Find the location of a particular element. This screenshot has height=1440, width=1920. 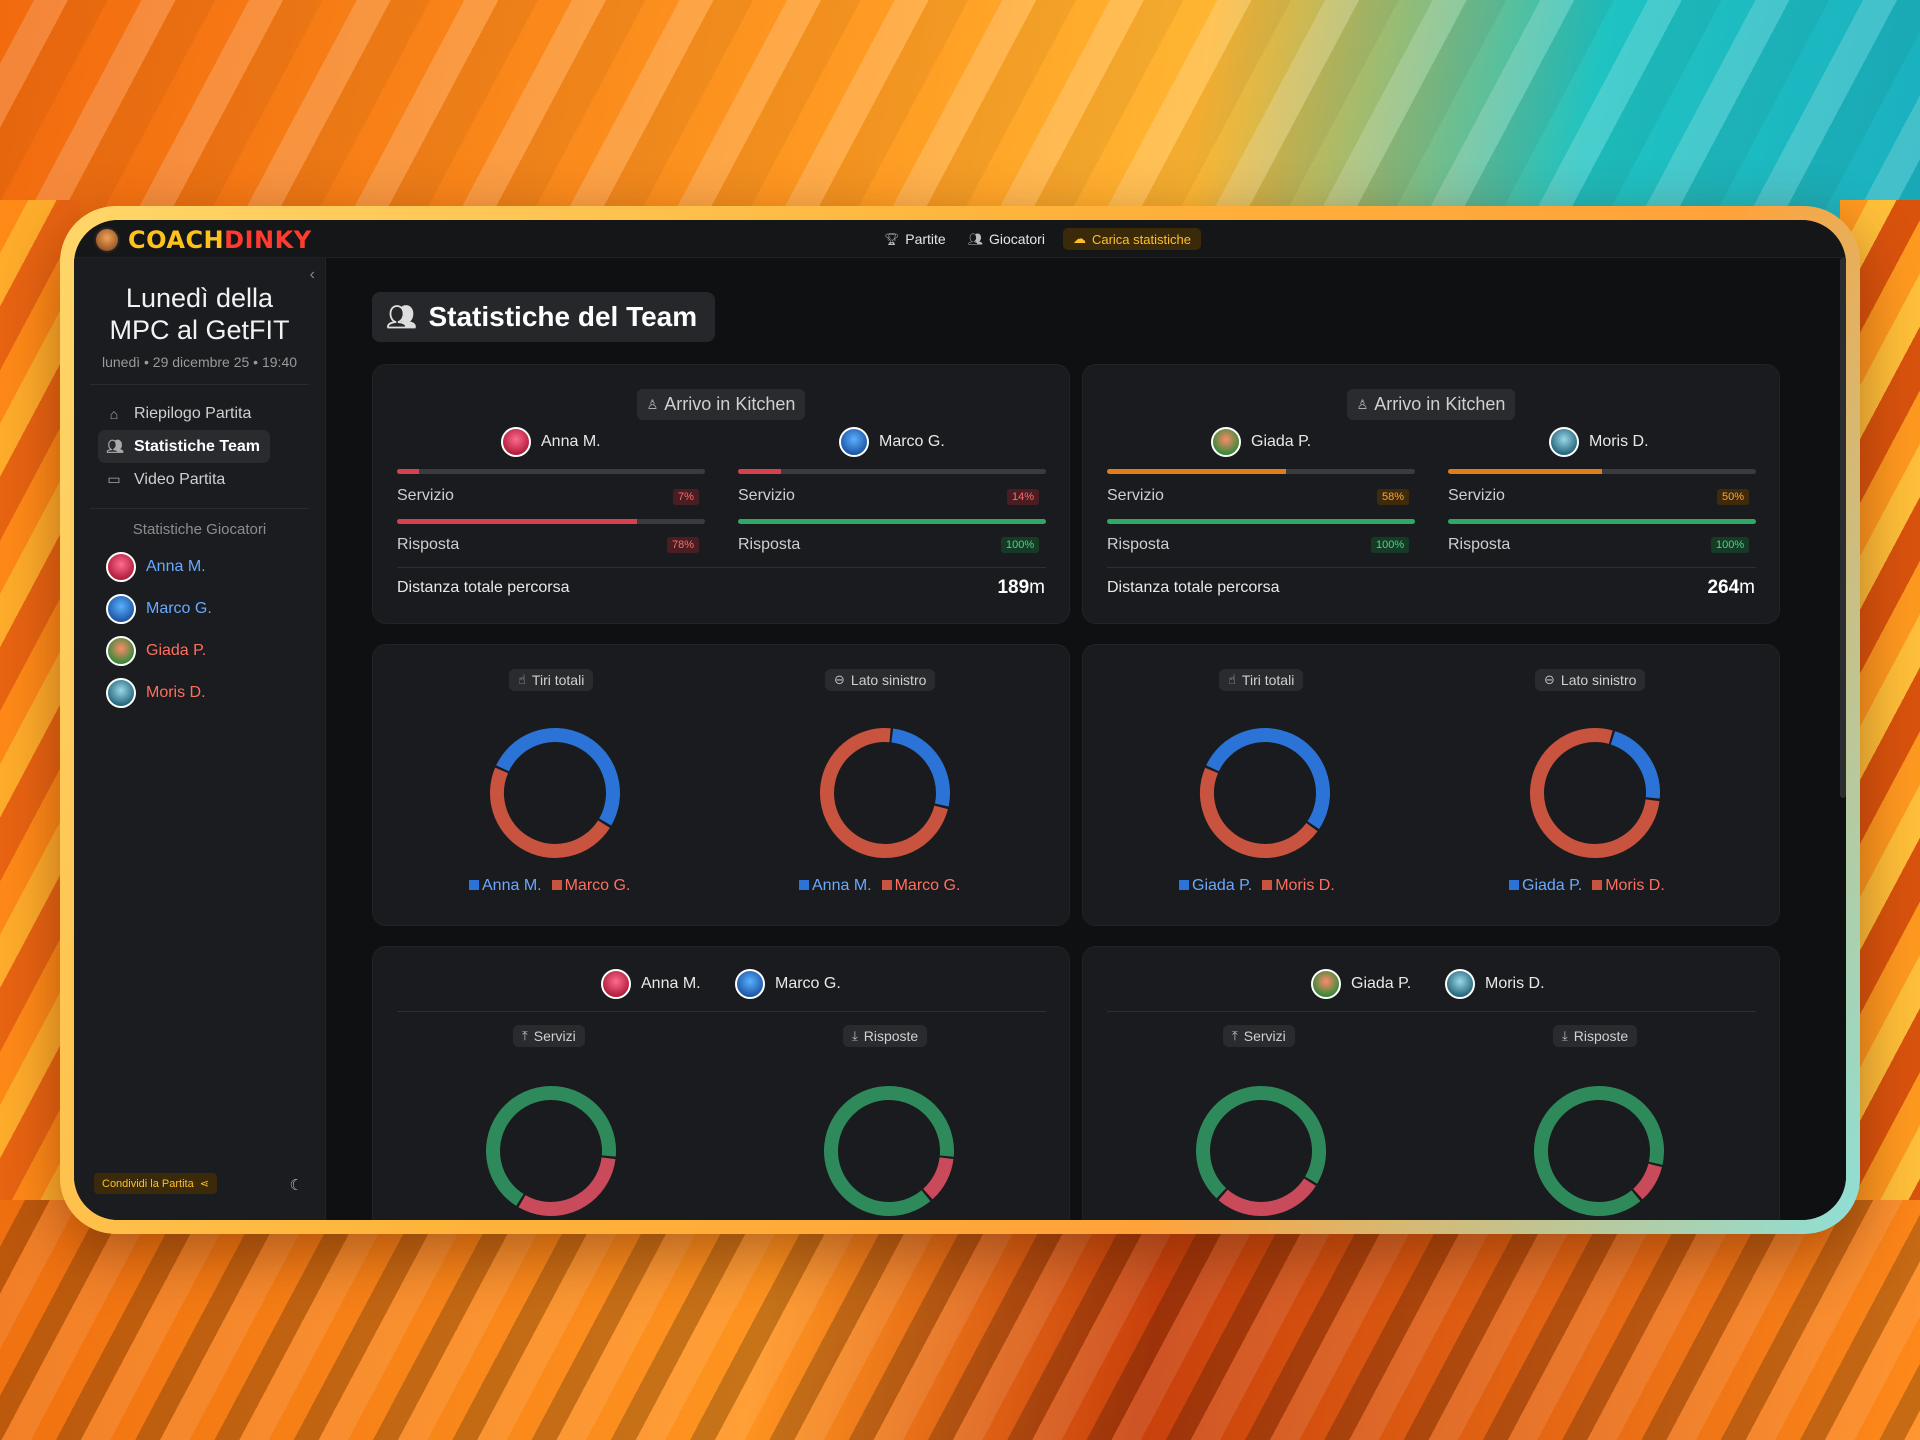

player-stats-title: Statistiche Giocatori is located at coordinates (199, 529).